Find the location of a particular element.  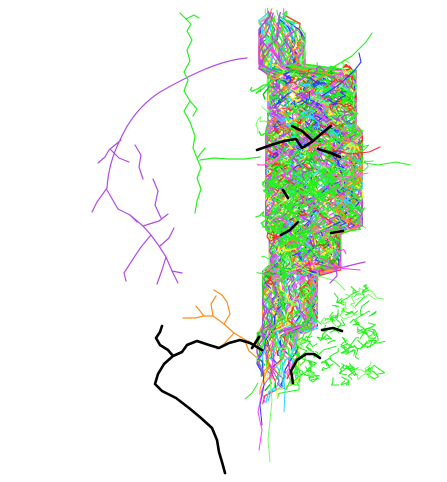

green-top-left-arbor is located at coordinates (220, 113).